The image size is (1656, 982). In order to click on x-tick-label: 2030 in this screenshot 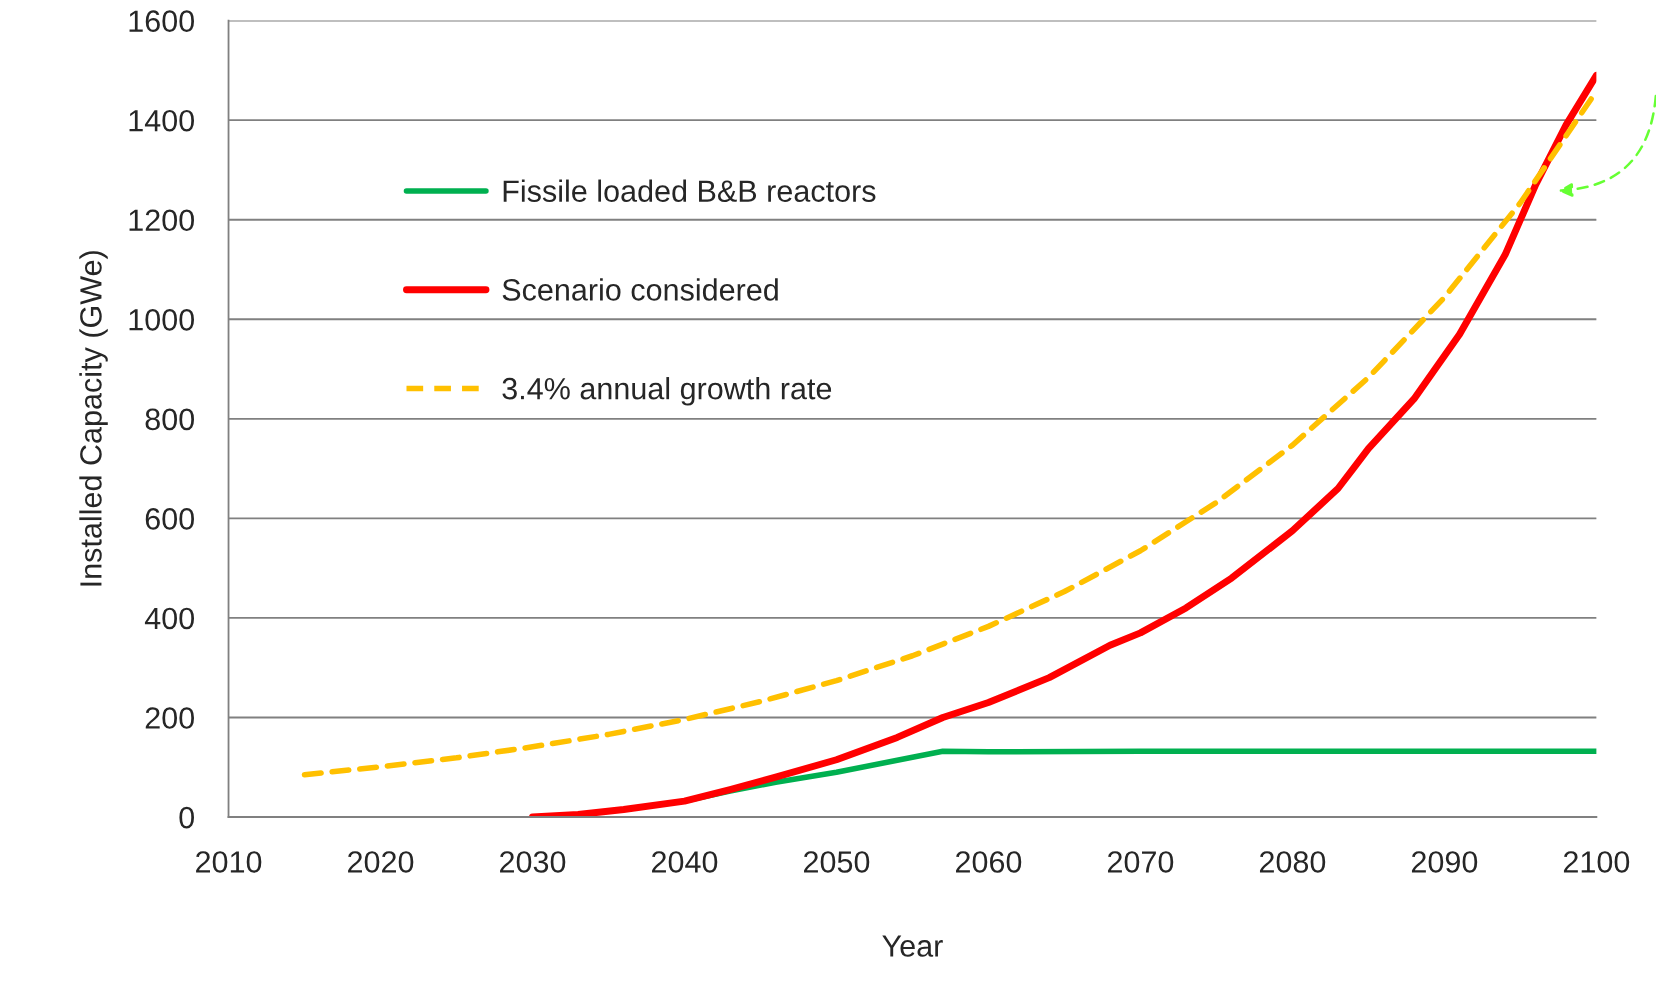, I will do `click(533, 862)`.